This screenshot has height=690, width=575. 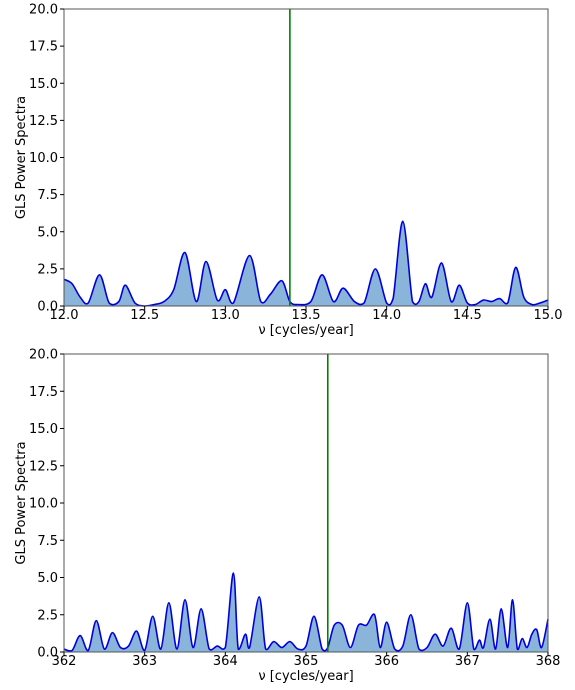 I want to click on x-tick-label: 365, so click(x=306, y=661).